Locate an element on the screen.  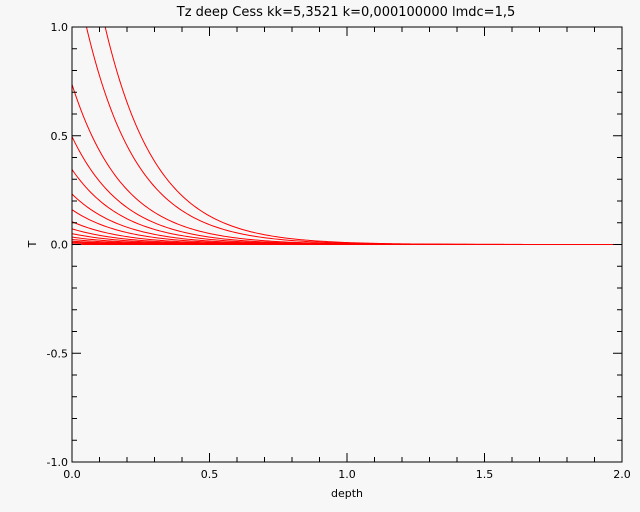
y-tick-label: 0.0 is located at coordinates (60, 245).